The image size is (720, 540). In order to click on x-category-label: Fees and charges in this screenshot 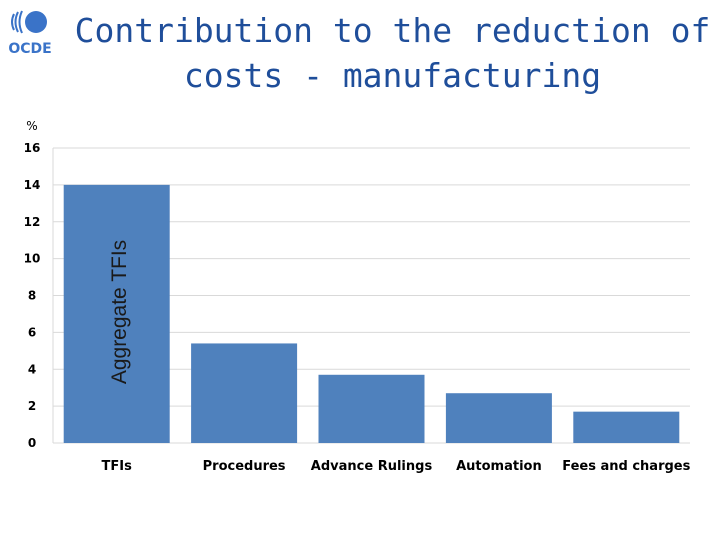, I will do `click(626, 466)`.